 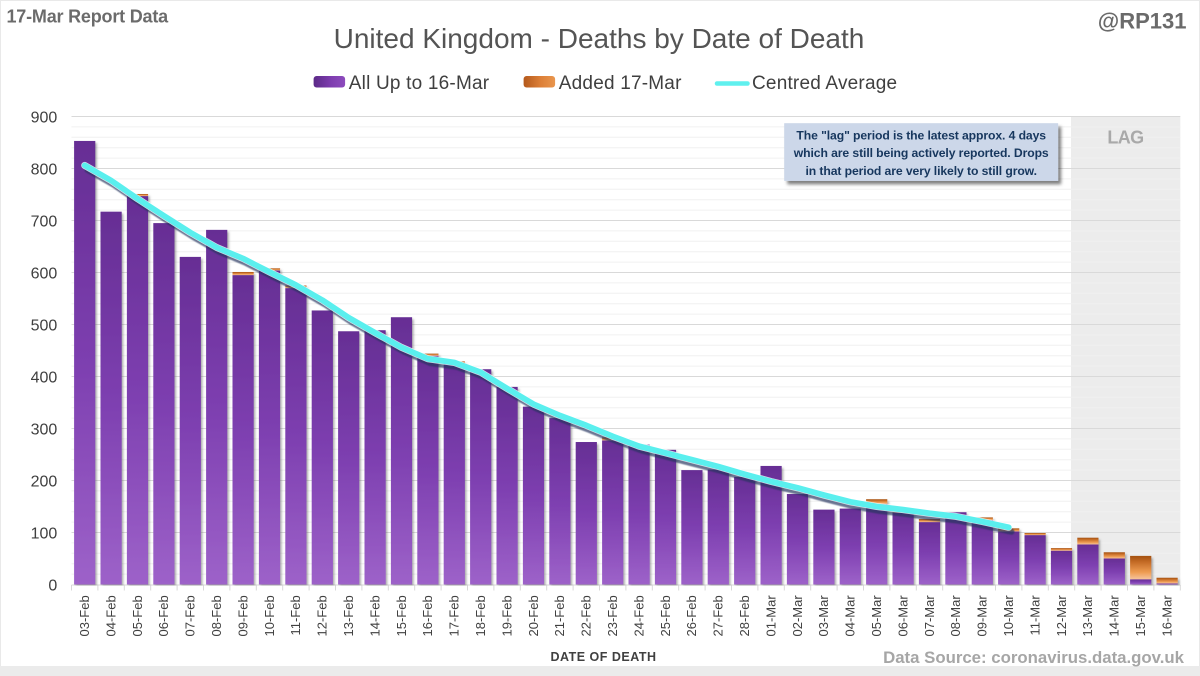 I want to click on svg-text: 19-Feb, so click(x=506, y=615).